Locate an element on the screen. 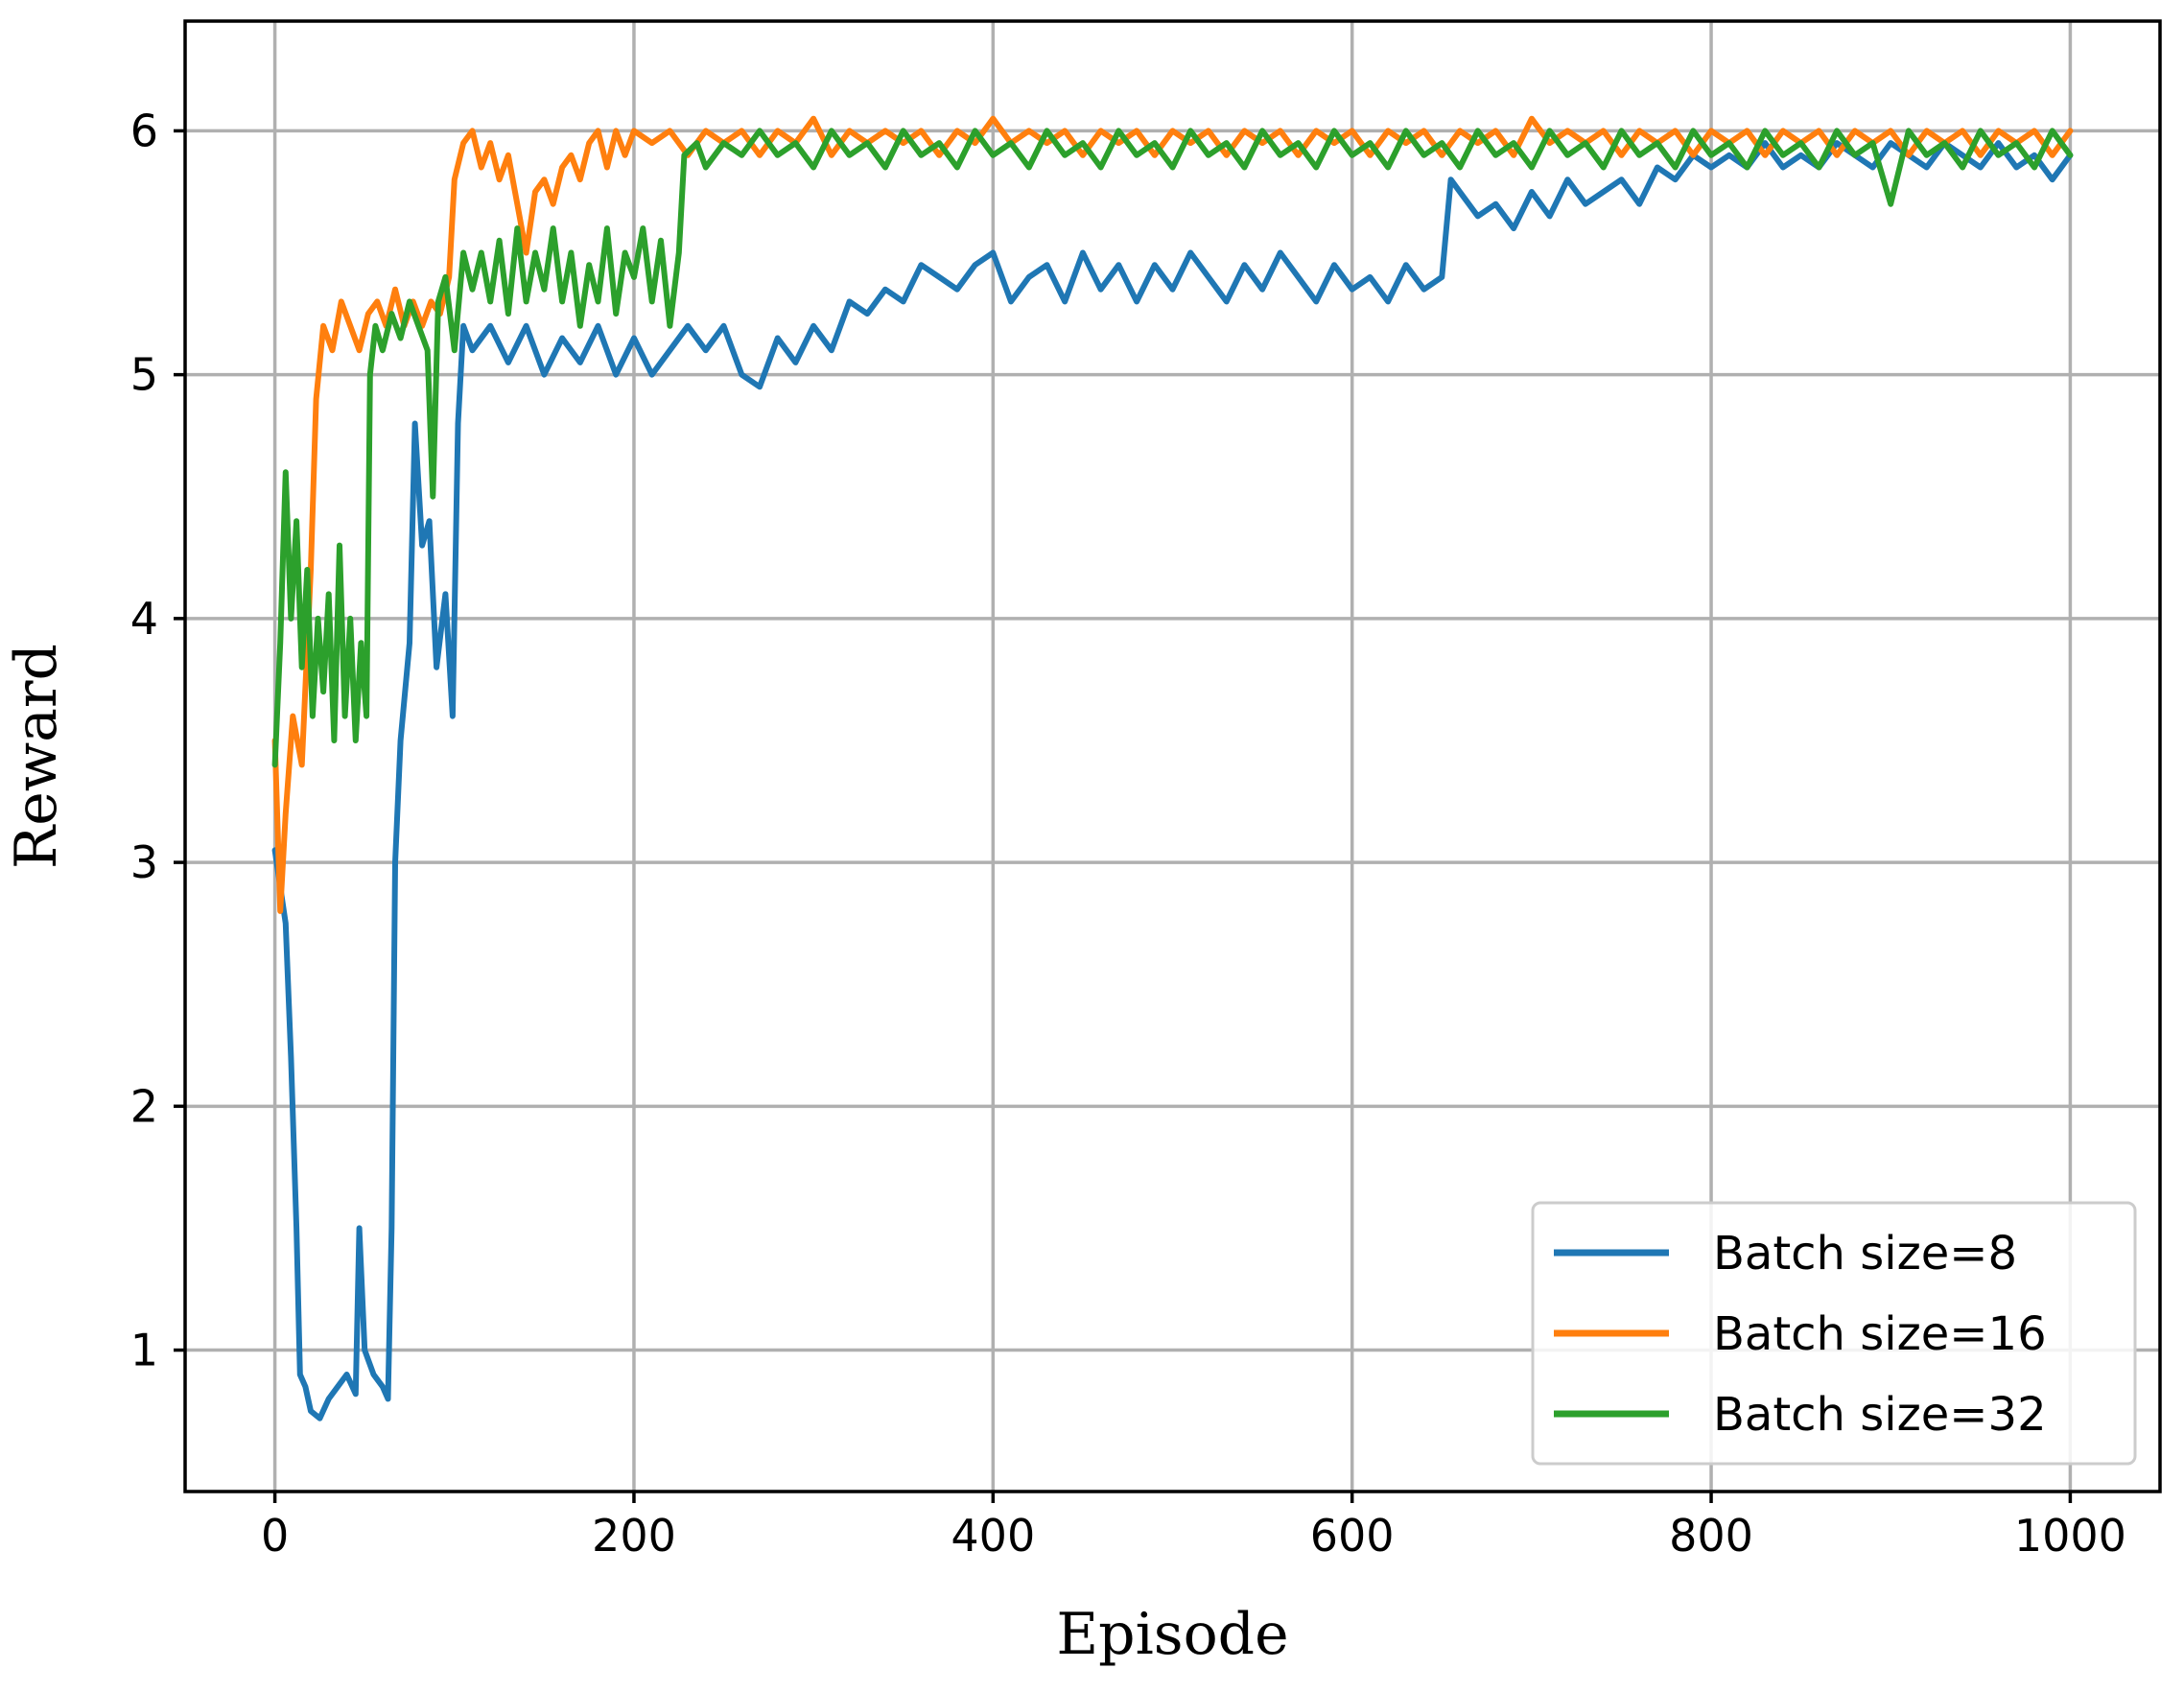 This screenshot has width=2184, height=1692. y-tick-label: 2 is located at coordinates (144, 1106).